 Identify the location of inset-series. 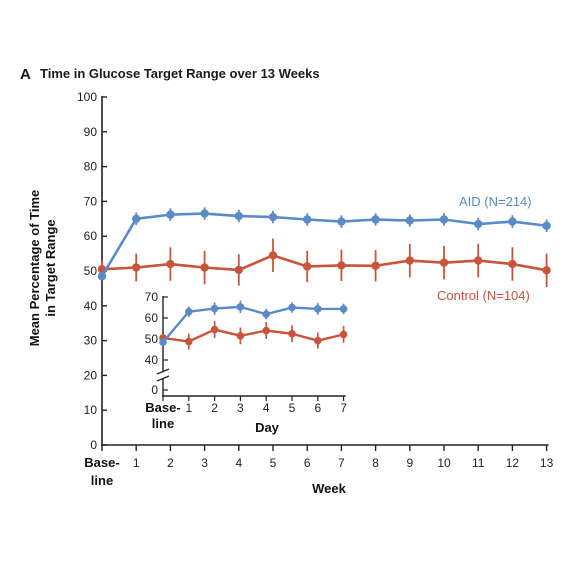
(253, 325).